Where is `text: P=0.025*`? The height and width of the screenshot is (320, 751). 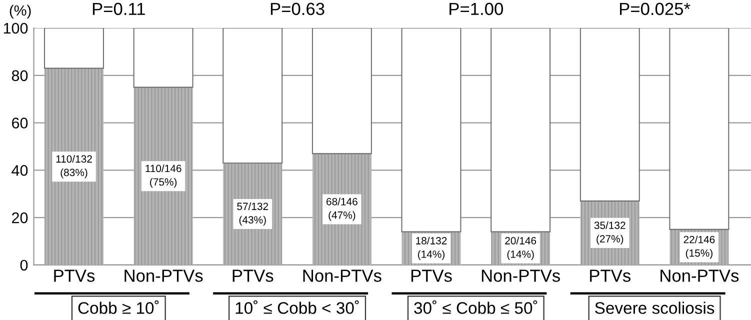
text: P=0.025* is located at coordinates (655, 9).